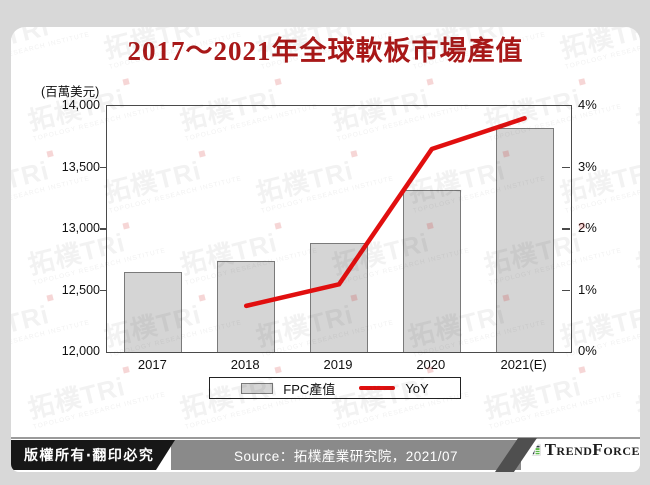  What do you see at coordinates (377, 388) in the screenshot?
I see `legend-line-swatch-icon` at bounding box center [377, 388].